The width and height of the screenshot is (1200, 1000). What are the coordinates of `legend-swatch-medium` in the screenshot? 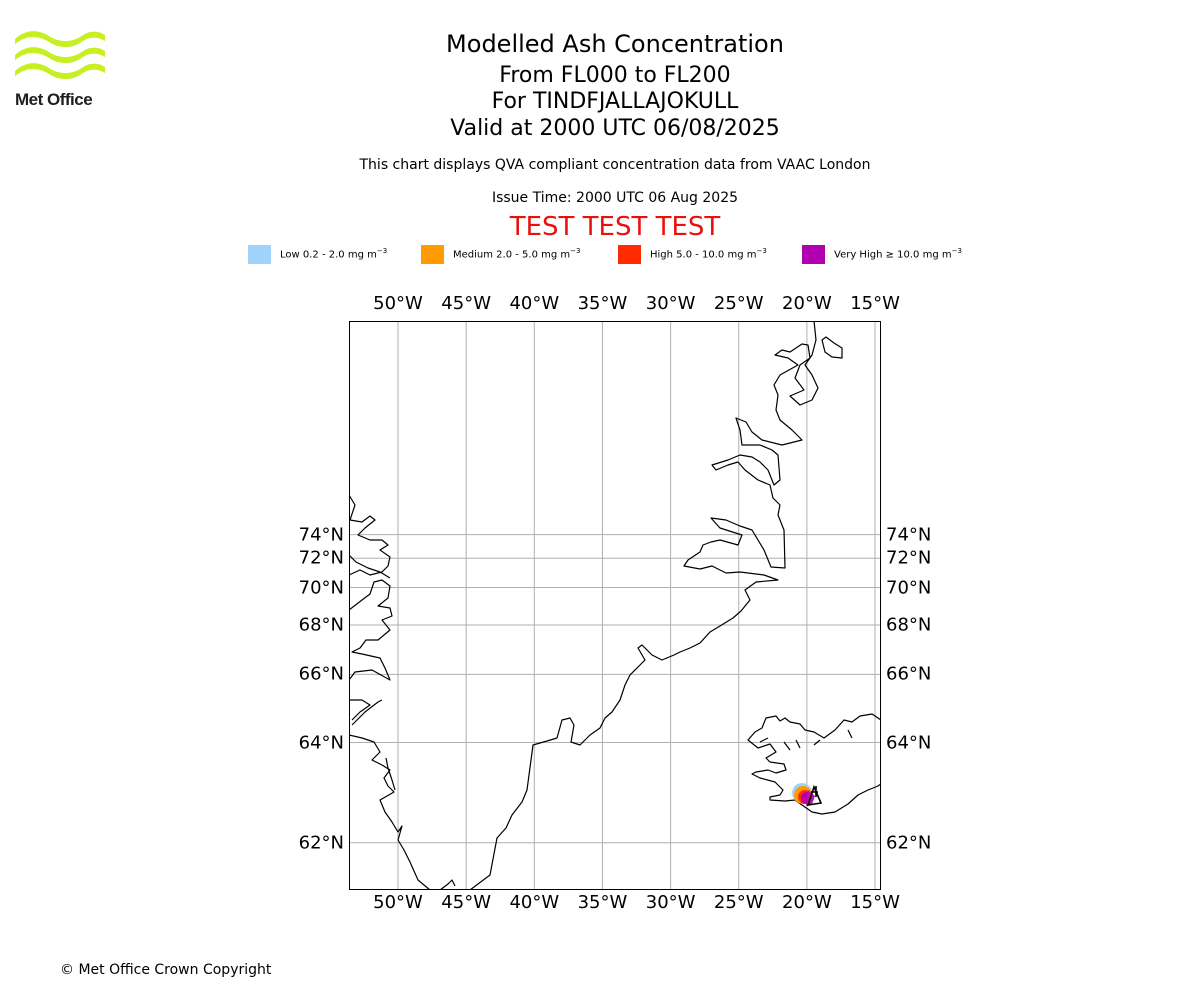 It's located at (432, 254).